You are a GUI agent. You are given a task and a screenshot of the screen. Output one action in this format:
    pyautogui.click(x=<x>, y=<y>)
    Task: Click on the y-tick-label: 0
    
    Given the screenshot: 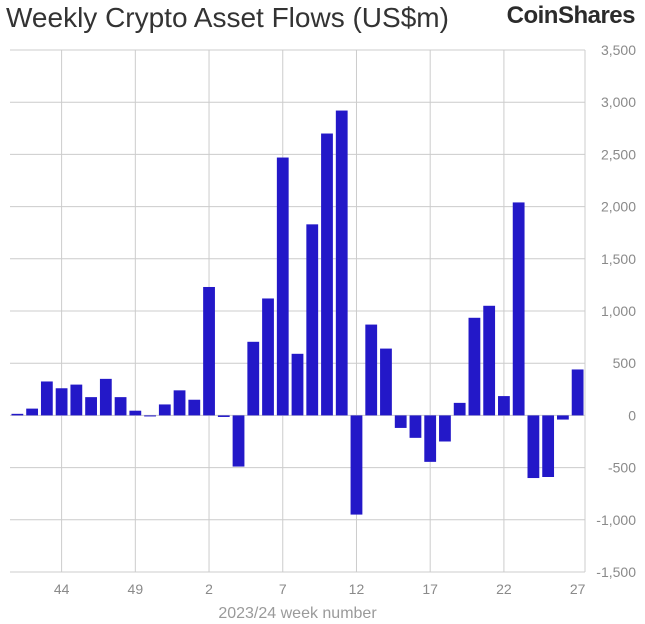 What is the action you would take?
    pyautogui.click(x=632, y=415)
    